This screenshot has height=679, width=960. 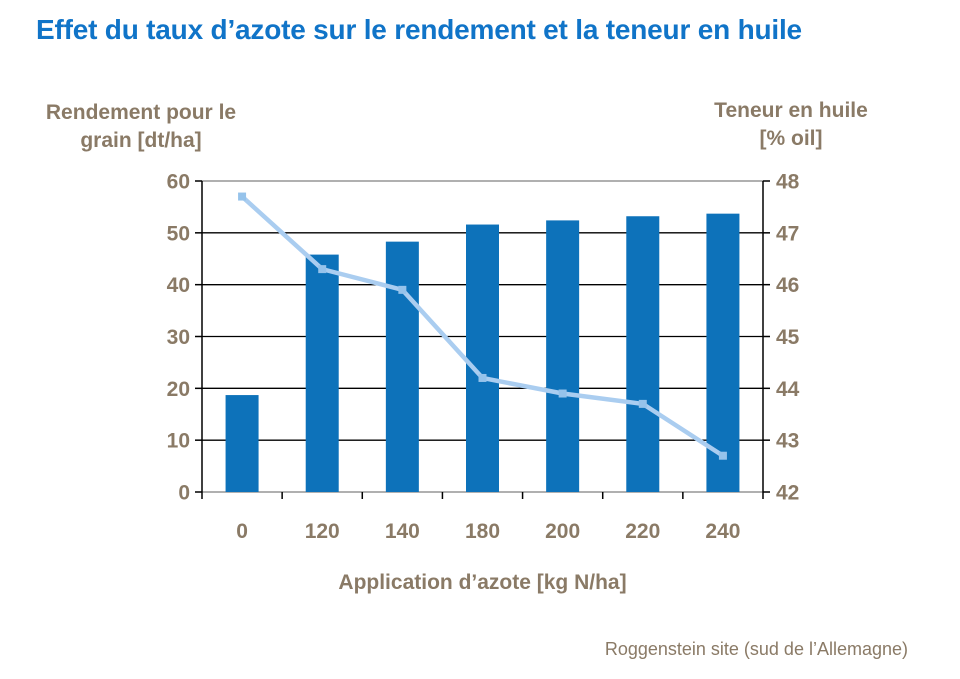 I want to click on right-axis-title: Teneur en huile [% oil], so click(x=791, y=125).